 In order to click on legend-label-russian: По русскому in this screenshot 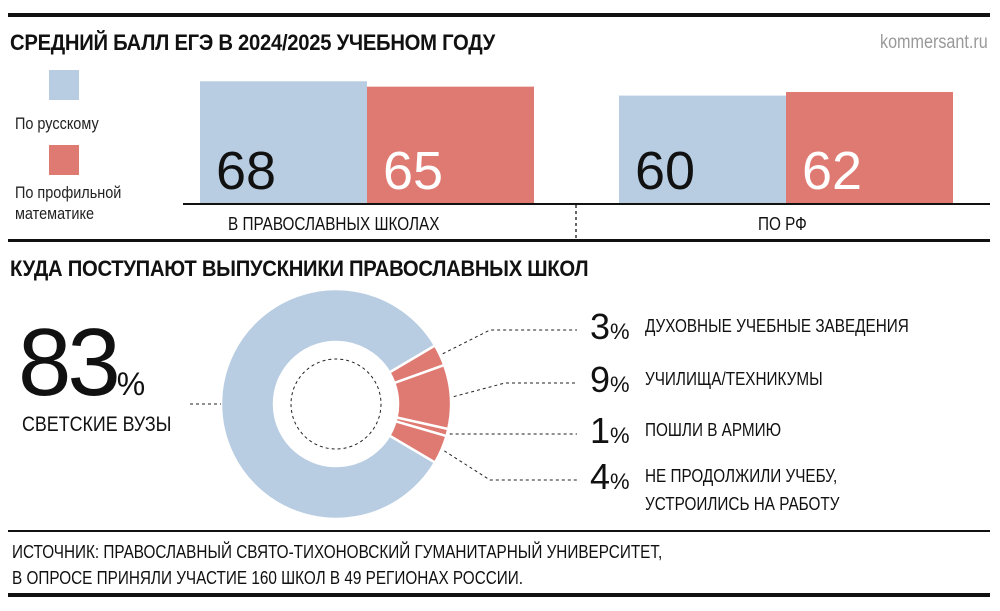, I will do `click(57, 123)`.